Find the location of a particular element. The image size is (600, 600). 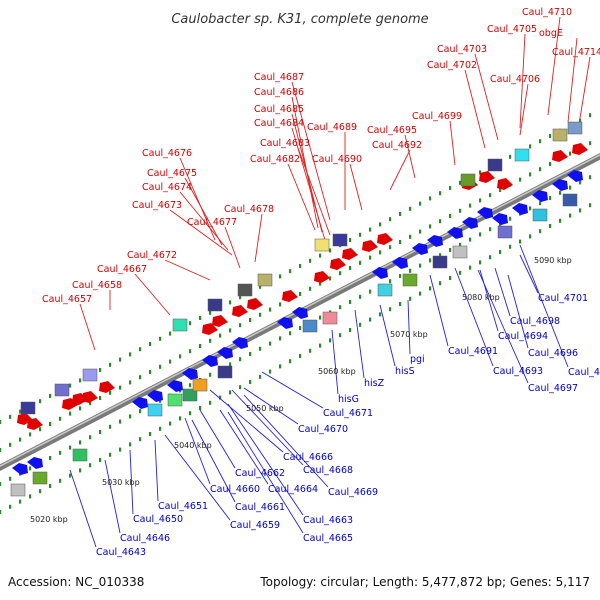

gene-label: obgE is located at coordinates (551, 33).